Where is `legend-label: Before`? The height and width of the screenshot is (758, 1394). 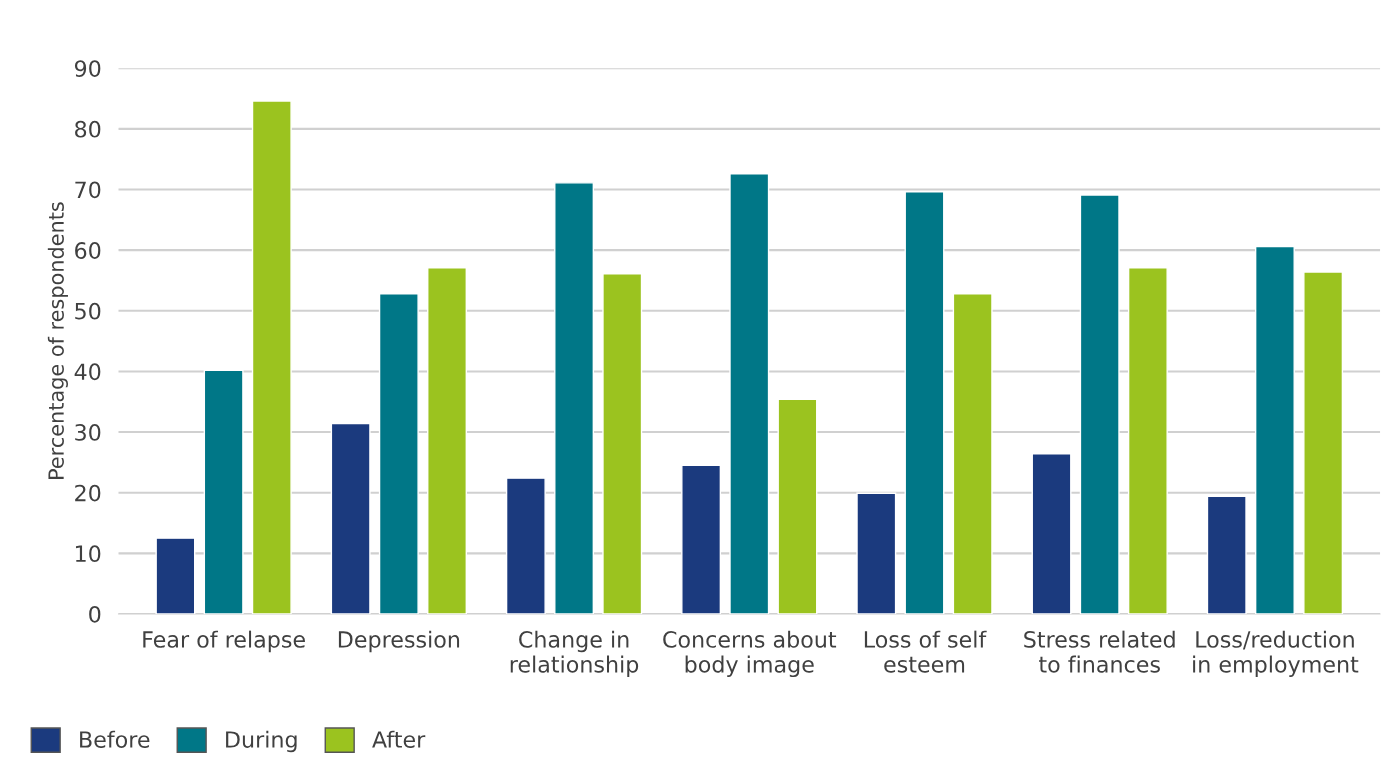
legend-label: Before is located at coordinates (115, 739).